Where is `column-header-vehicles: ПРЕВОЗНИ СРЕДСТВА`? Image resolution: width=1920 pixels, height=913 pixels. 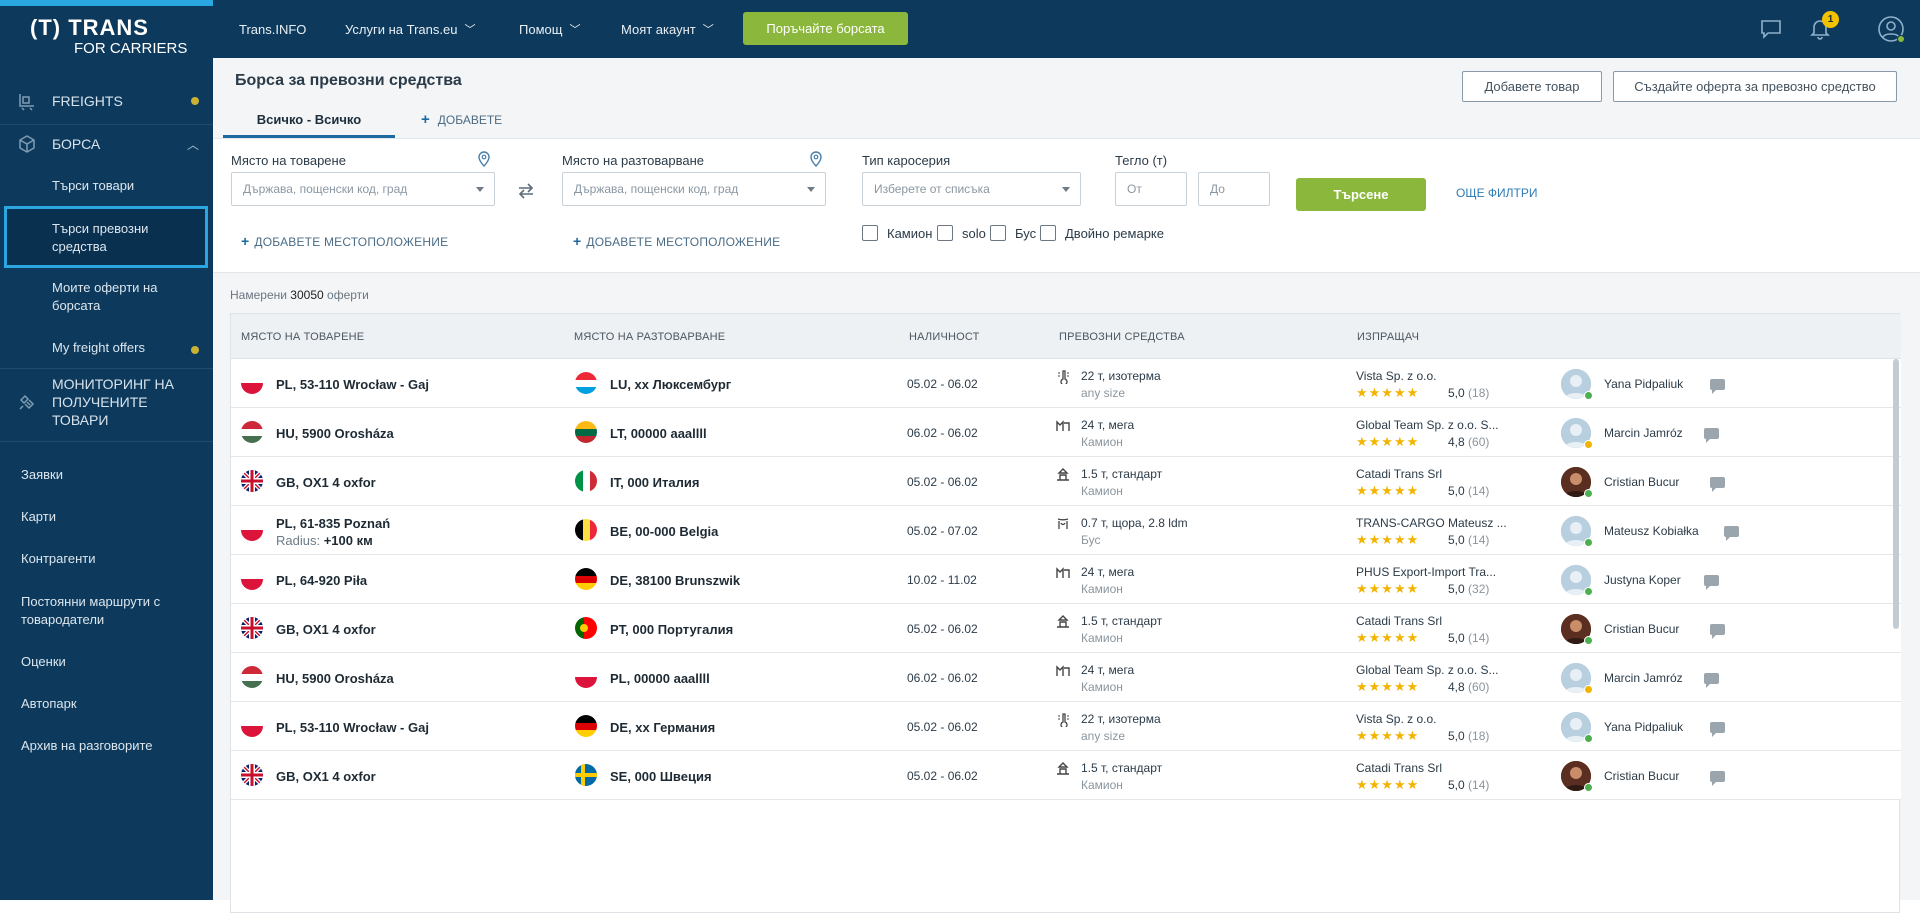
column-header-vehicles: ПРЕВОЗНИ СРЕДСТВА is located at coordinates (1122, 337).